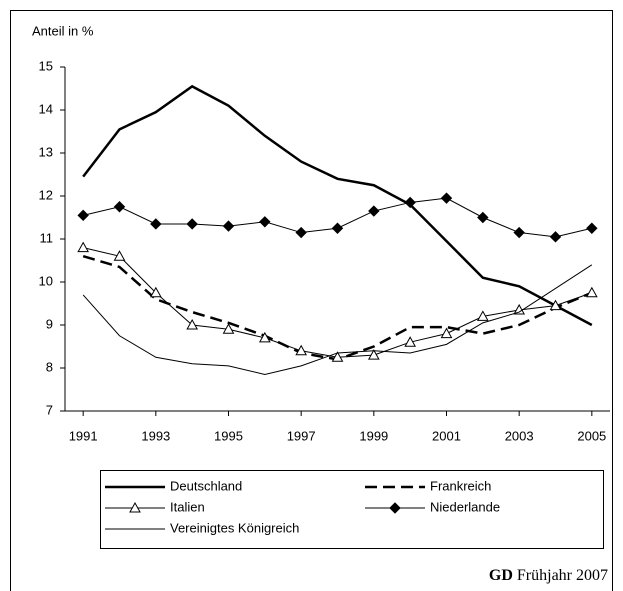 Image resolution: width=623 pixels, height=591 pixels. I want to click on legend-box, so click(352, 509).